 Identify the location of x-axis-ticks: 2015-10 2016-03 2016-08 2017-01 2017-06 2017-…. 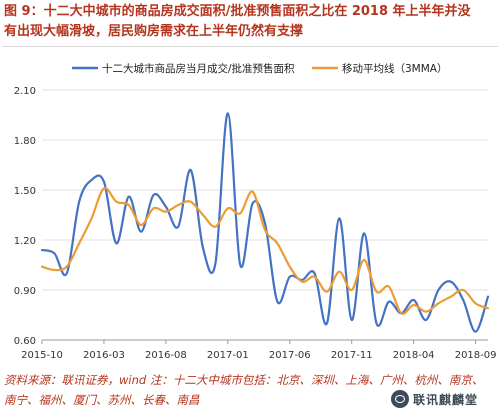
(259, 350).